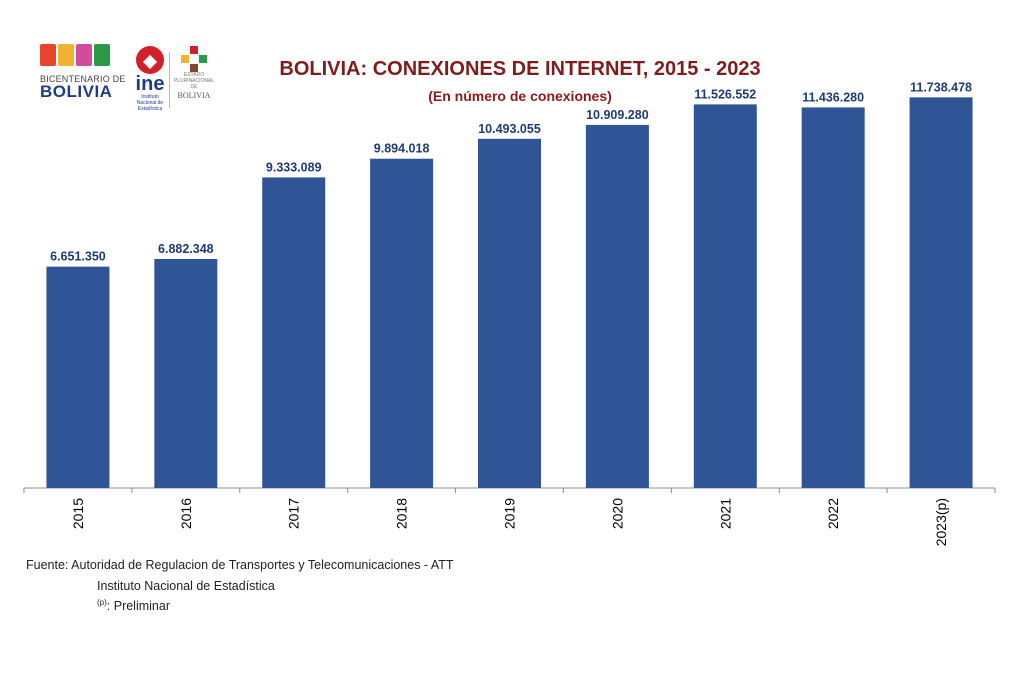  Describe the element at coordinates (186, 586) in the screenshot. I see `source-line-2: Instituto Nacional de Estadística` at that location.